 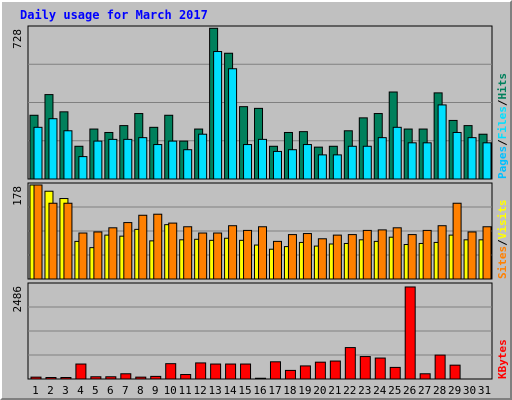 I want to click on day-label: 20, so click(x=319, y=390).